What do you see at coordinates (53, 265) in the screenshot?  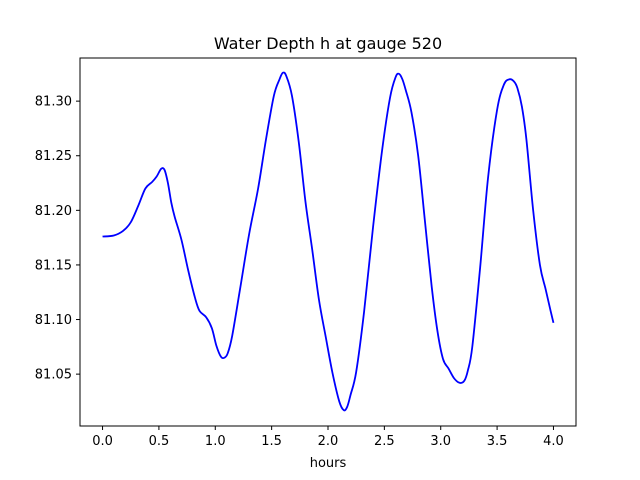 I see `y-tick-label: 81.15` at bounding box center [53, 265].